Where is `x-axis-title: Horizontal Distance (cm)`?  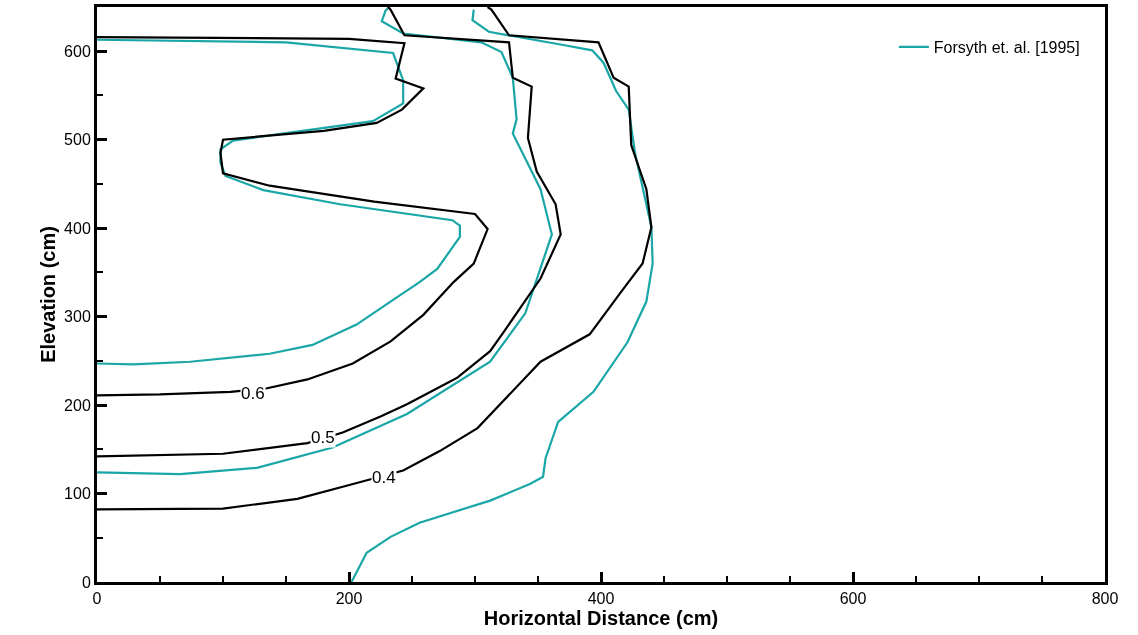 x-axis-title: Horizontal Distance (cm) is located at coordinates (601, 618).